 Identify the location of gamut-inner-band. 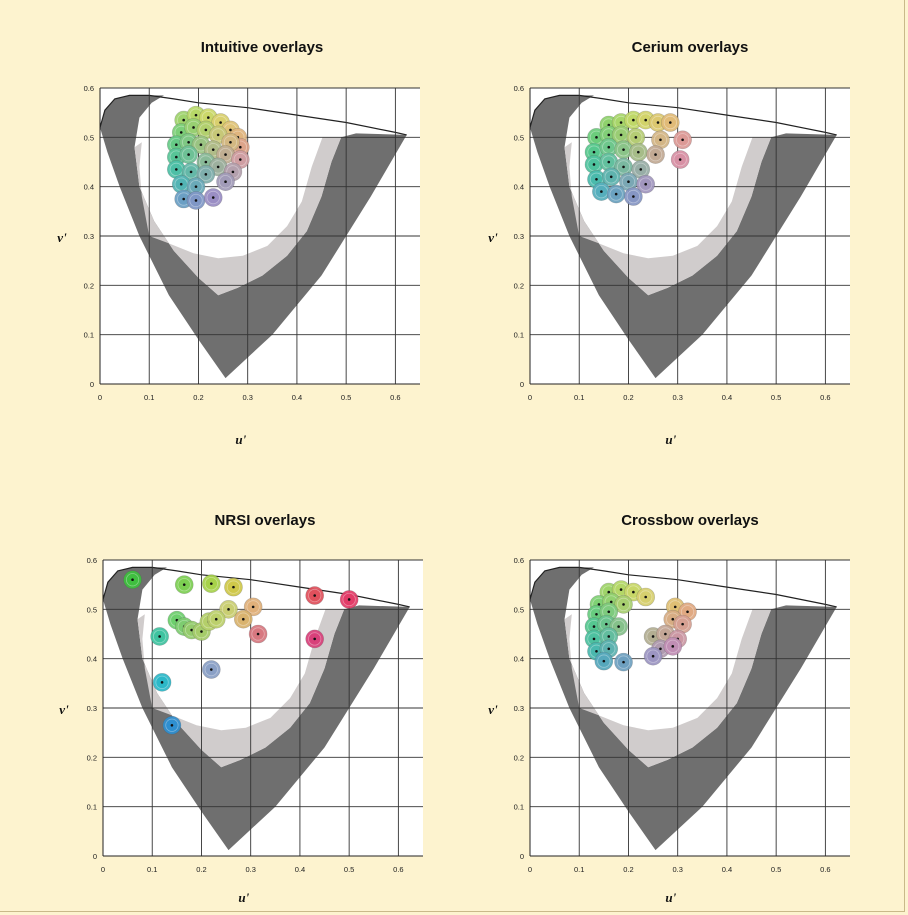
(238, 216).